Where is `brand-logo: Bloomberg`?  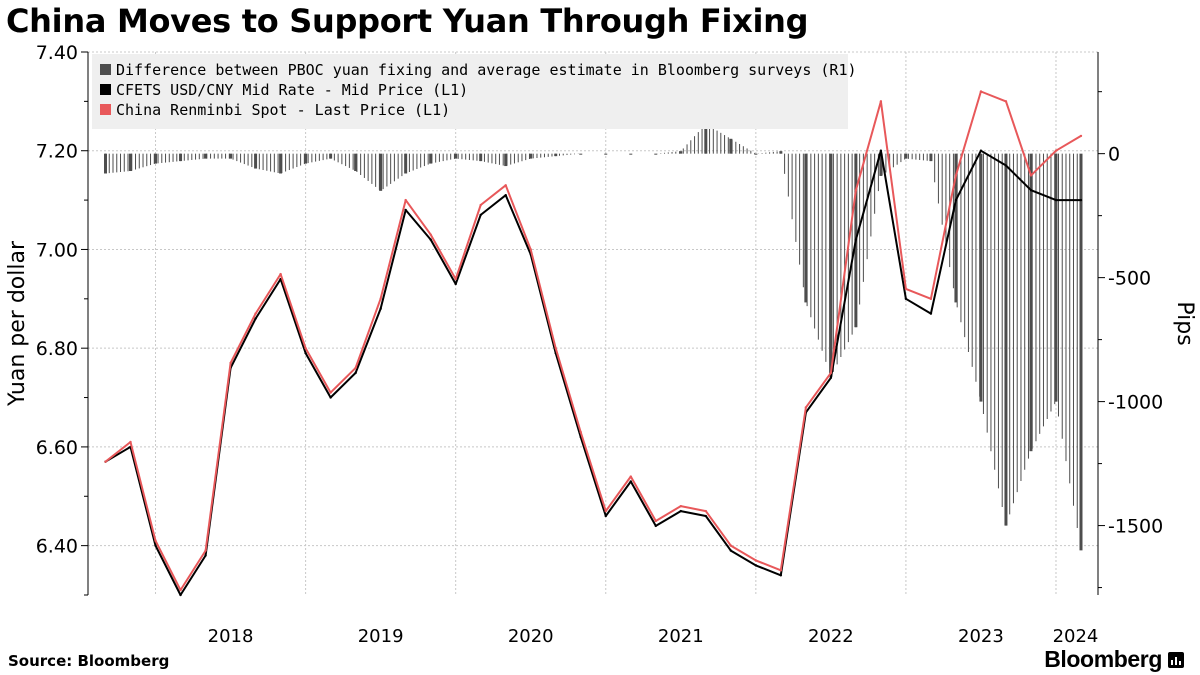
brand-logo: Bloomberg is located at coordinates (1114, 659).